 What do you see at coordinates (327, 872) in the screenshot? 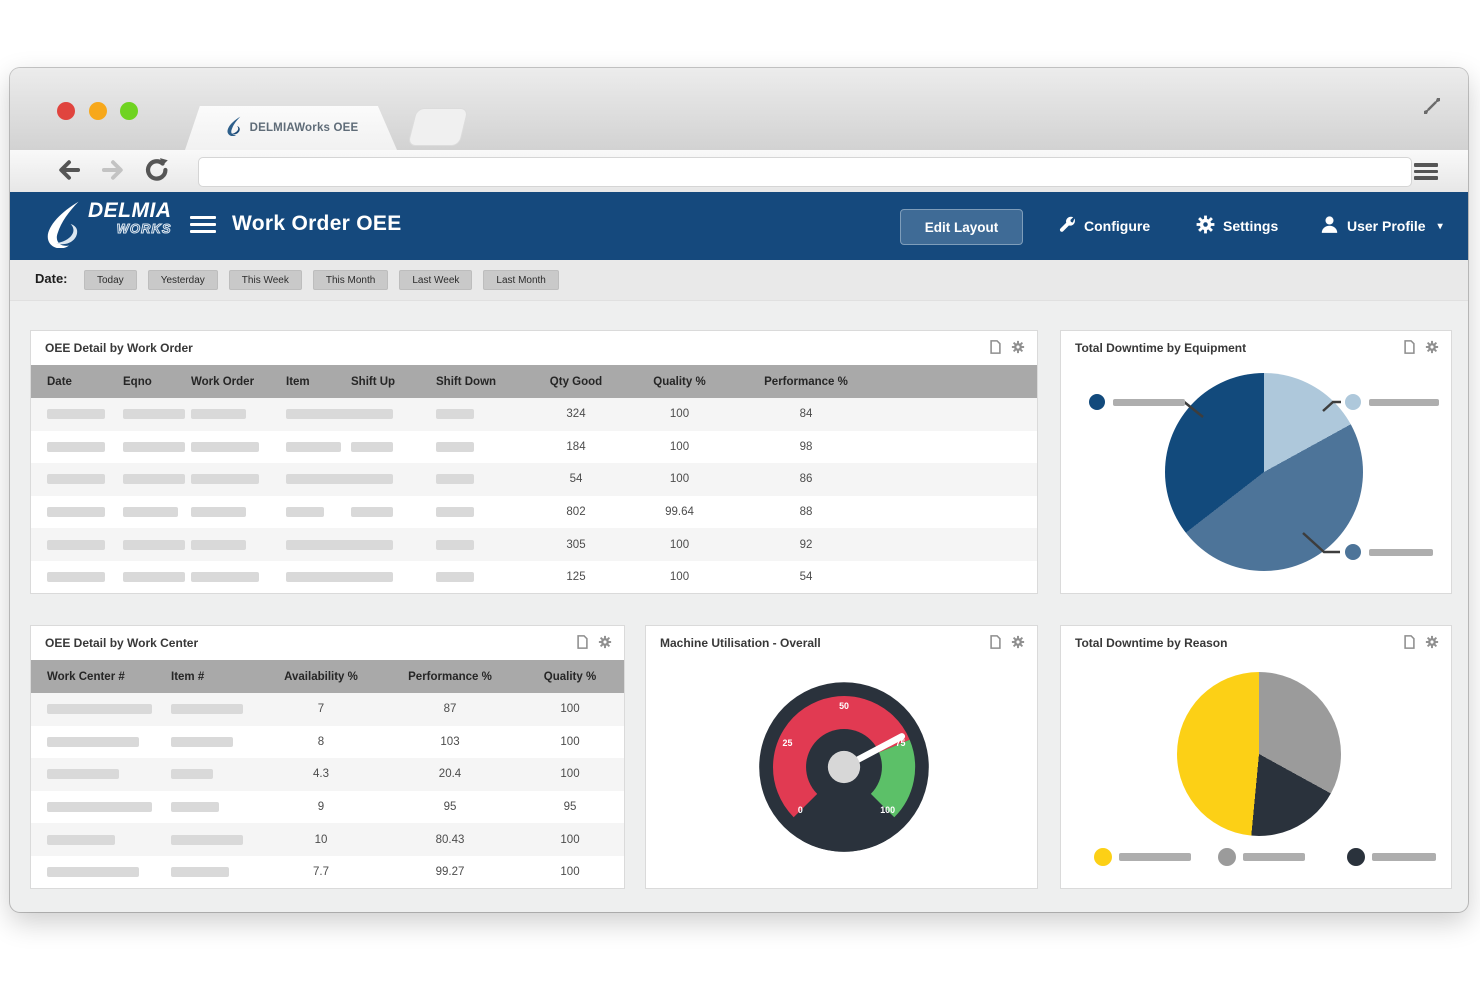
I see `table-row: 7.7 99.27 100` at bounding box center [327, 872].